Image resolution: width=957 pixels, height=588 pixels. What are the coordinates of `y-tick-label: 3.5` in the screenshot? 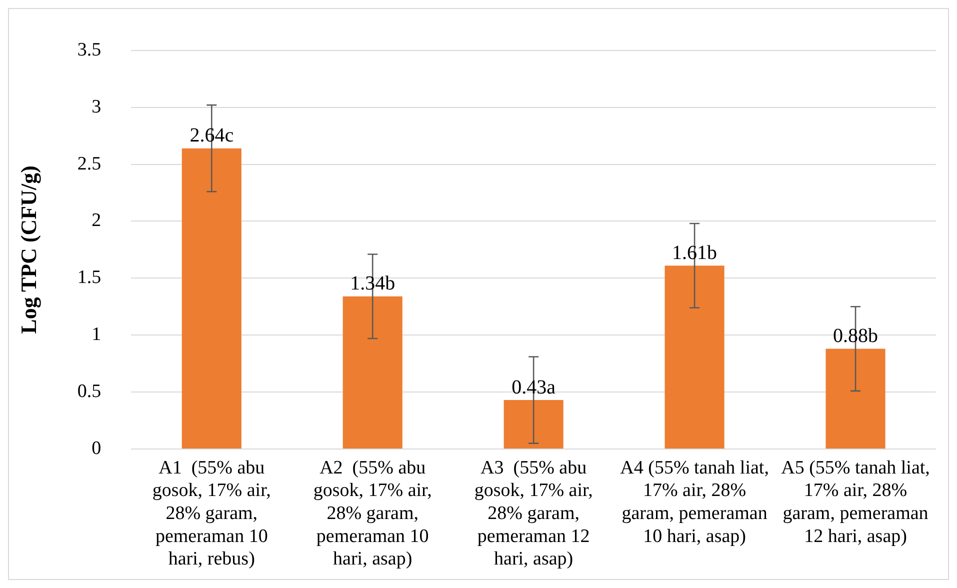 It's located at (89, 49).